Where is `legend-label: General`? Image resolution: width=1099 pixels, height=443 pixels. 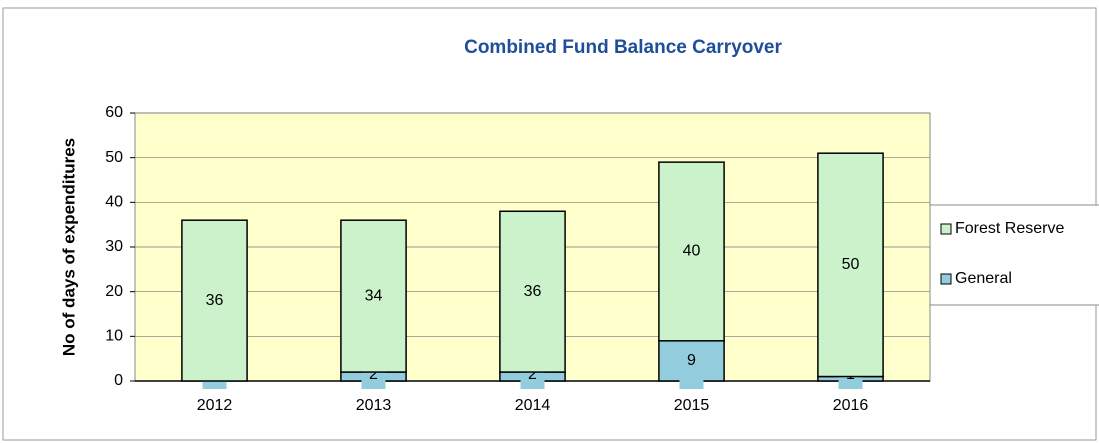 legend-label: General is located at coordinates (983, 278).